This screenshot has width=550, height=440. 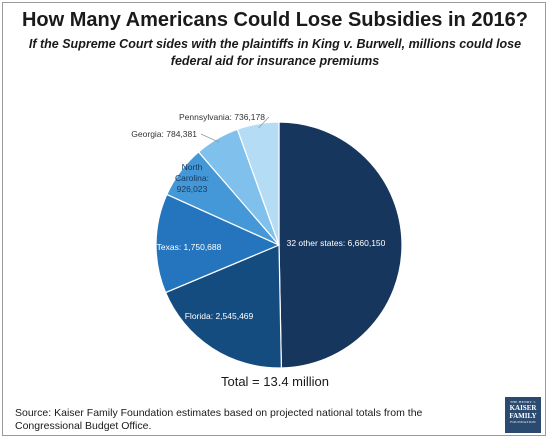 What do you see at coordinates (164, 134) in the screenshot?
I see `slice-label: Georgia: 784,381` at bounding box center [164, 134].